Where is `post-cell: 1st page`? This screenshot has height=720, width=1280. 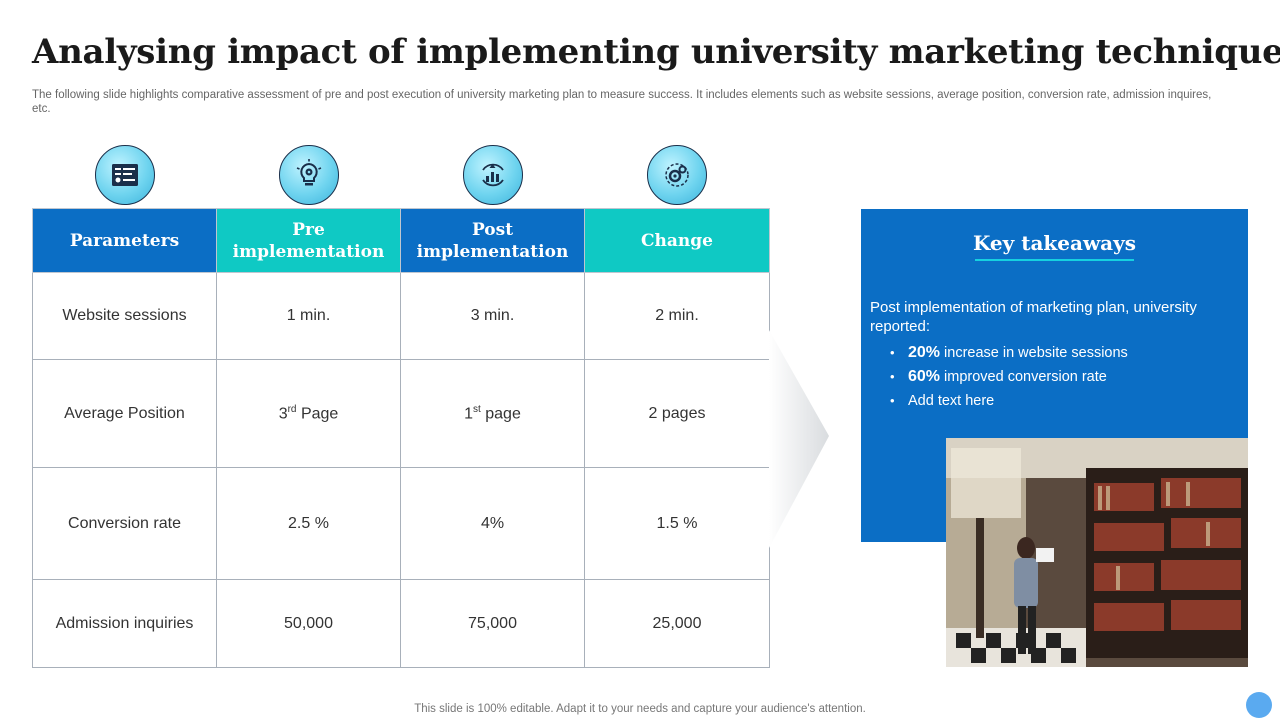 post-cell: 1st page is located at coordinates (492, 413).